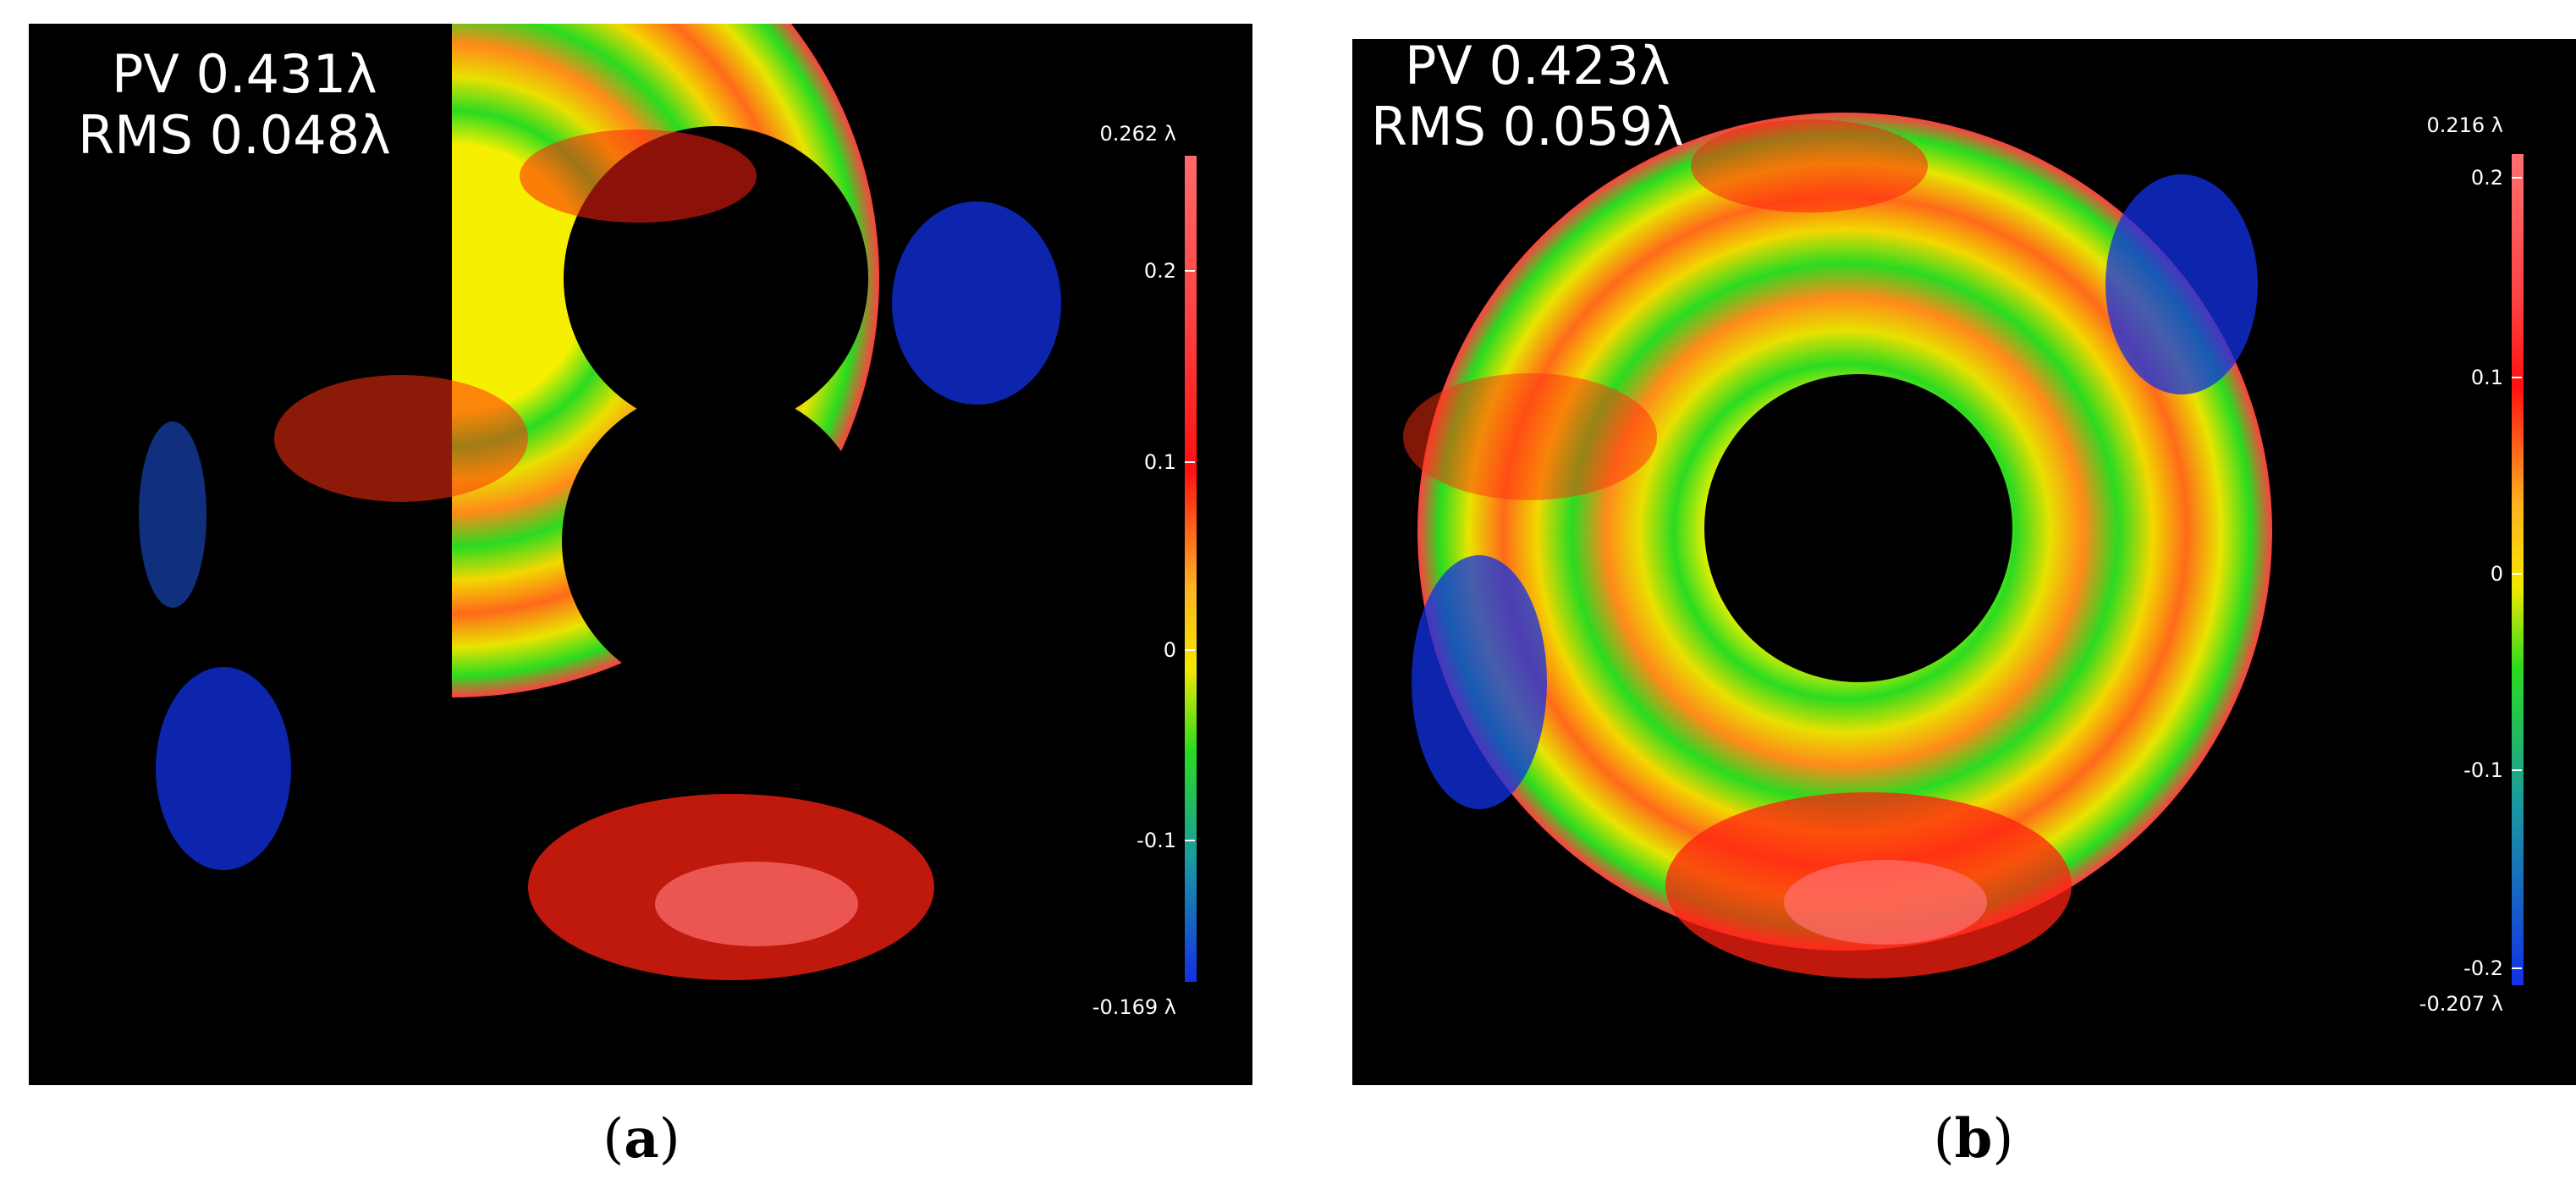  What do you see at coordinates (1137, 134) in the screenshot?
I see `scale-max-label-a: 0.262 λ` at bounding box center [1137, 134].